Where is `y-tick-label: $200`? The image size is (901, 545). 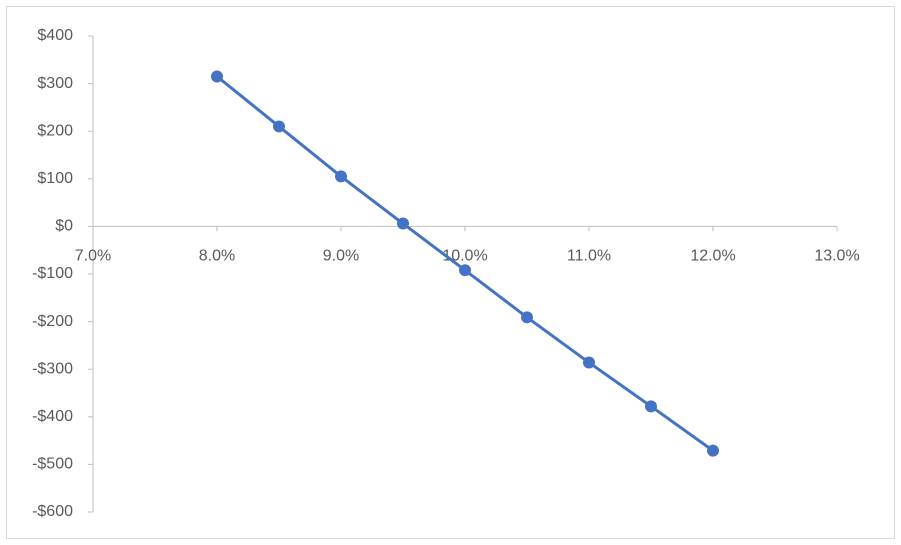 y-tick-label: $200 is located at coordinates (55, 130).